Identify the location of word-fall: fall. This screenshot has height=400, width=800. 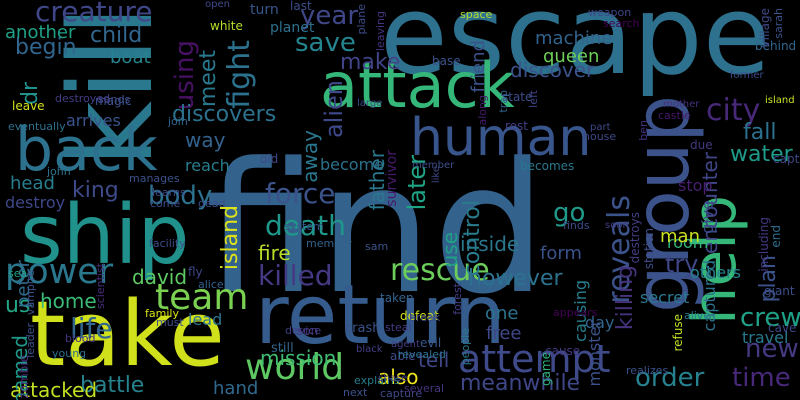
(760, 132).